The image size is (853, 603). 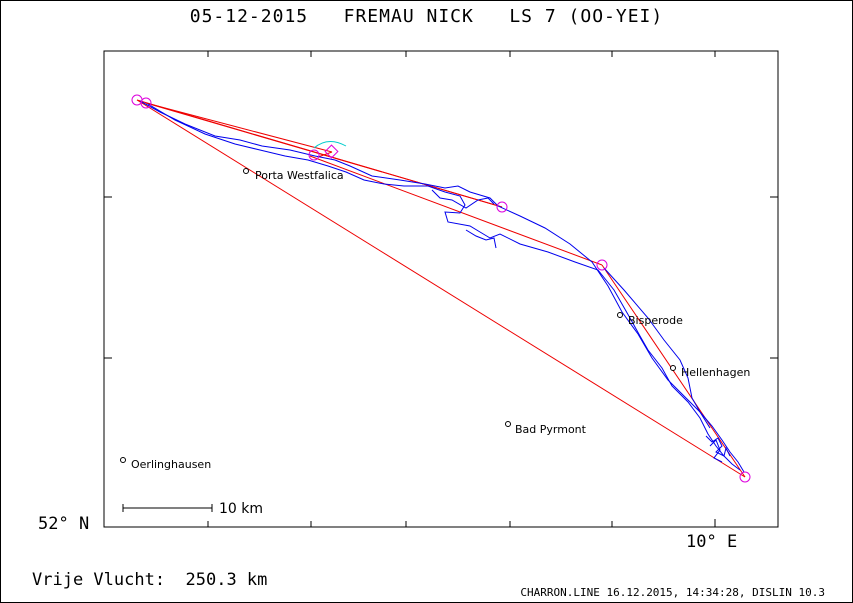 I want to click on longitude-label: 10° E, so click(x=712, y=542).